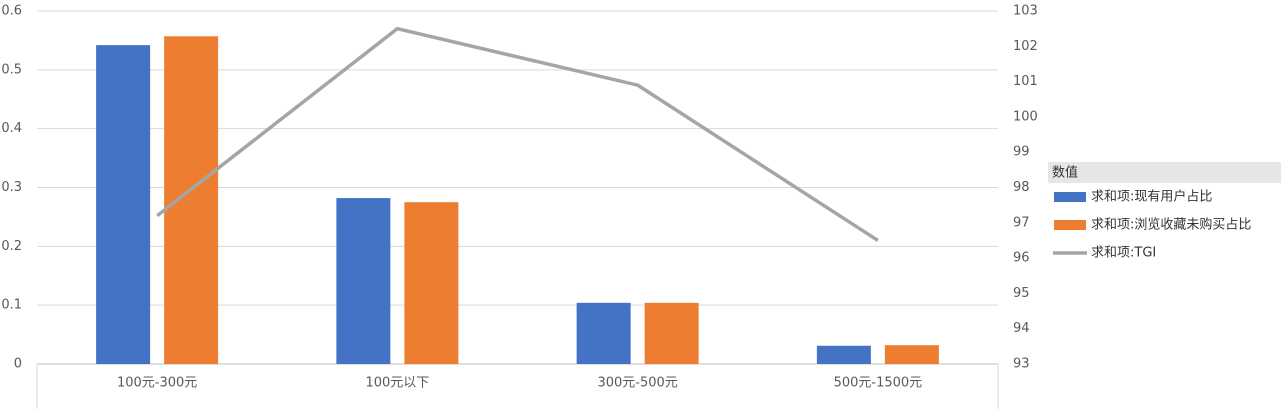  What do you see at coordinates (1151, 197) in the screenshot?
I see `legend-label: 求和项:现有用户占比` at bounding box center [1151, 197].